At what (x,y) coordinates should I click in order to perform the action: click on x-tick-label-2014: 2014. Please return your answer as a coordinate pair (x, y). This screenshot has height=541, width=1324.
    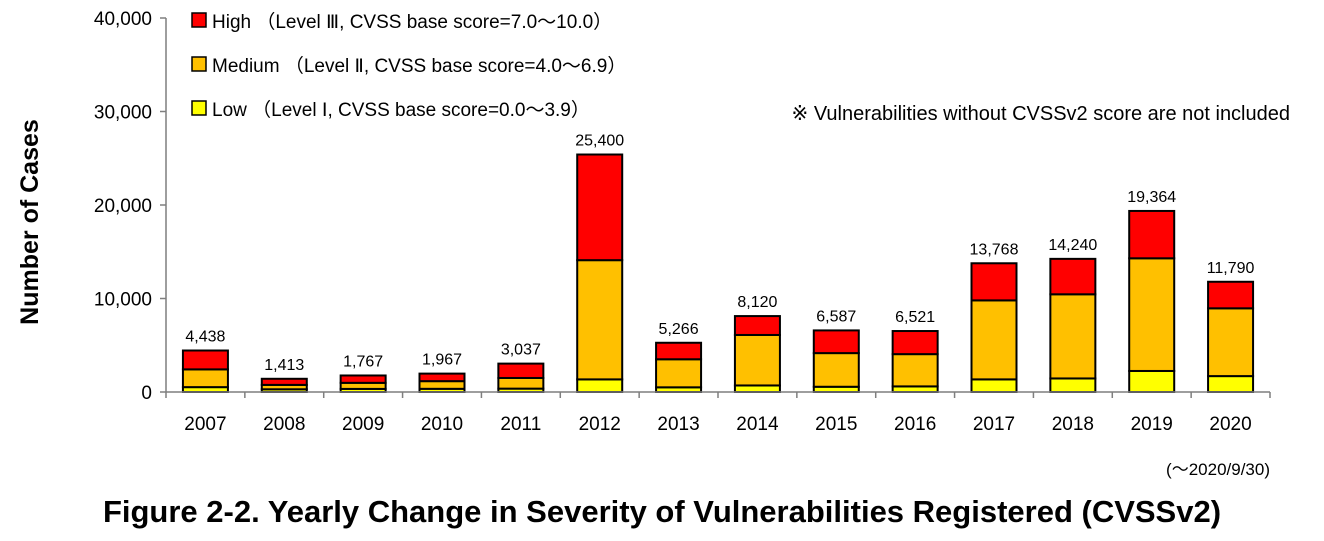
    Looking at the image, I should click on (757, 424).